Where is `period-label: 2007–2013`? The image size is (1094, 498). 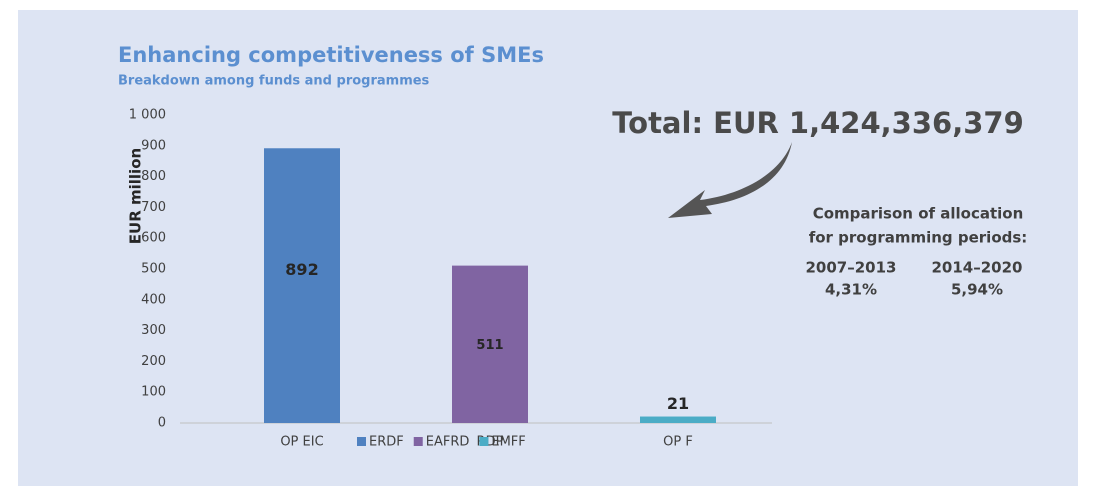
period-label: 2007–2013 is located at coordinates (851, 268).